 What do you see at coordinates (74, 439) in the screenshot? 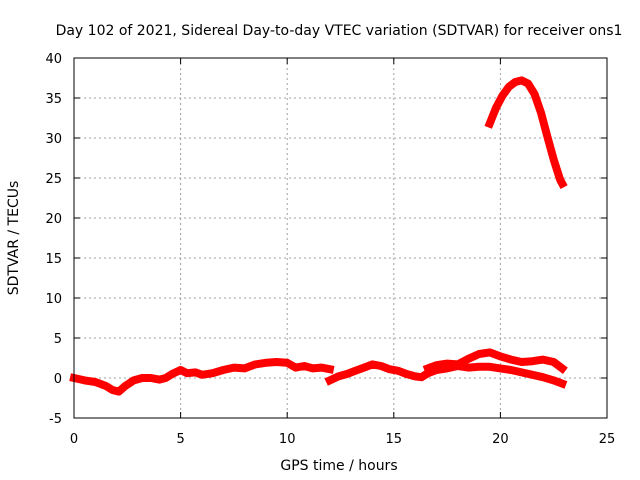
I see `x-tick-label: 0` at bounding box center [74, 439].